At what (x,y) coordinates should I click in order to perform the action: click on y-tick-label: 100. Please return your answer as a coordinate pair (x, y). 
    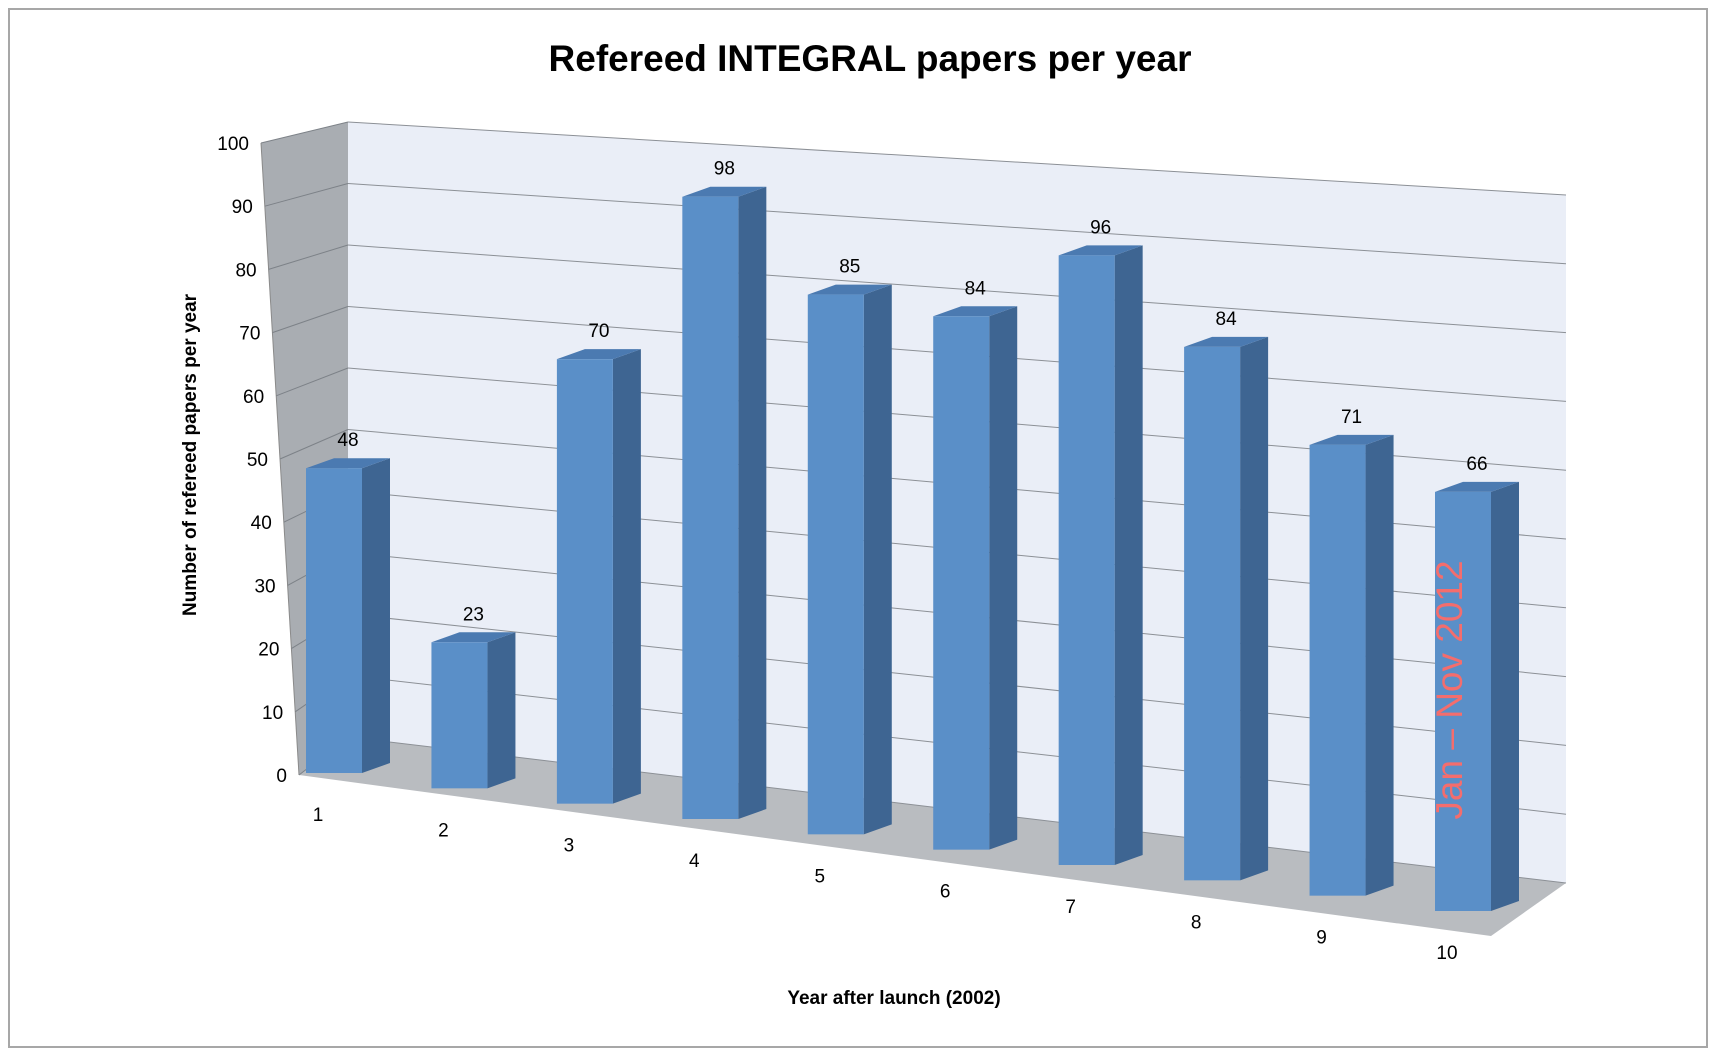
    Looking at the image, I should click on (233, 144).